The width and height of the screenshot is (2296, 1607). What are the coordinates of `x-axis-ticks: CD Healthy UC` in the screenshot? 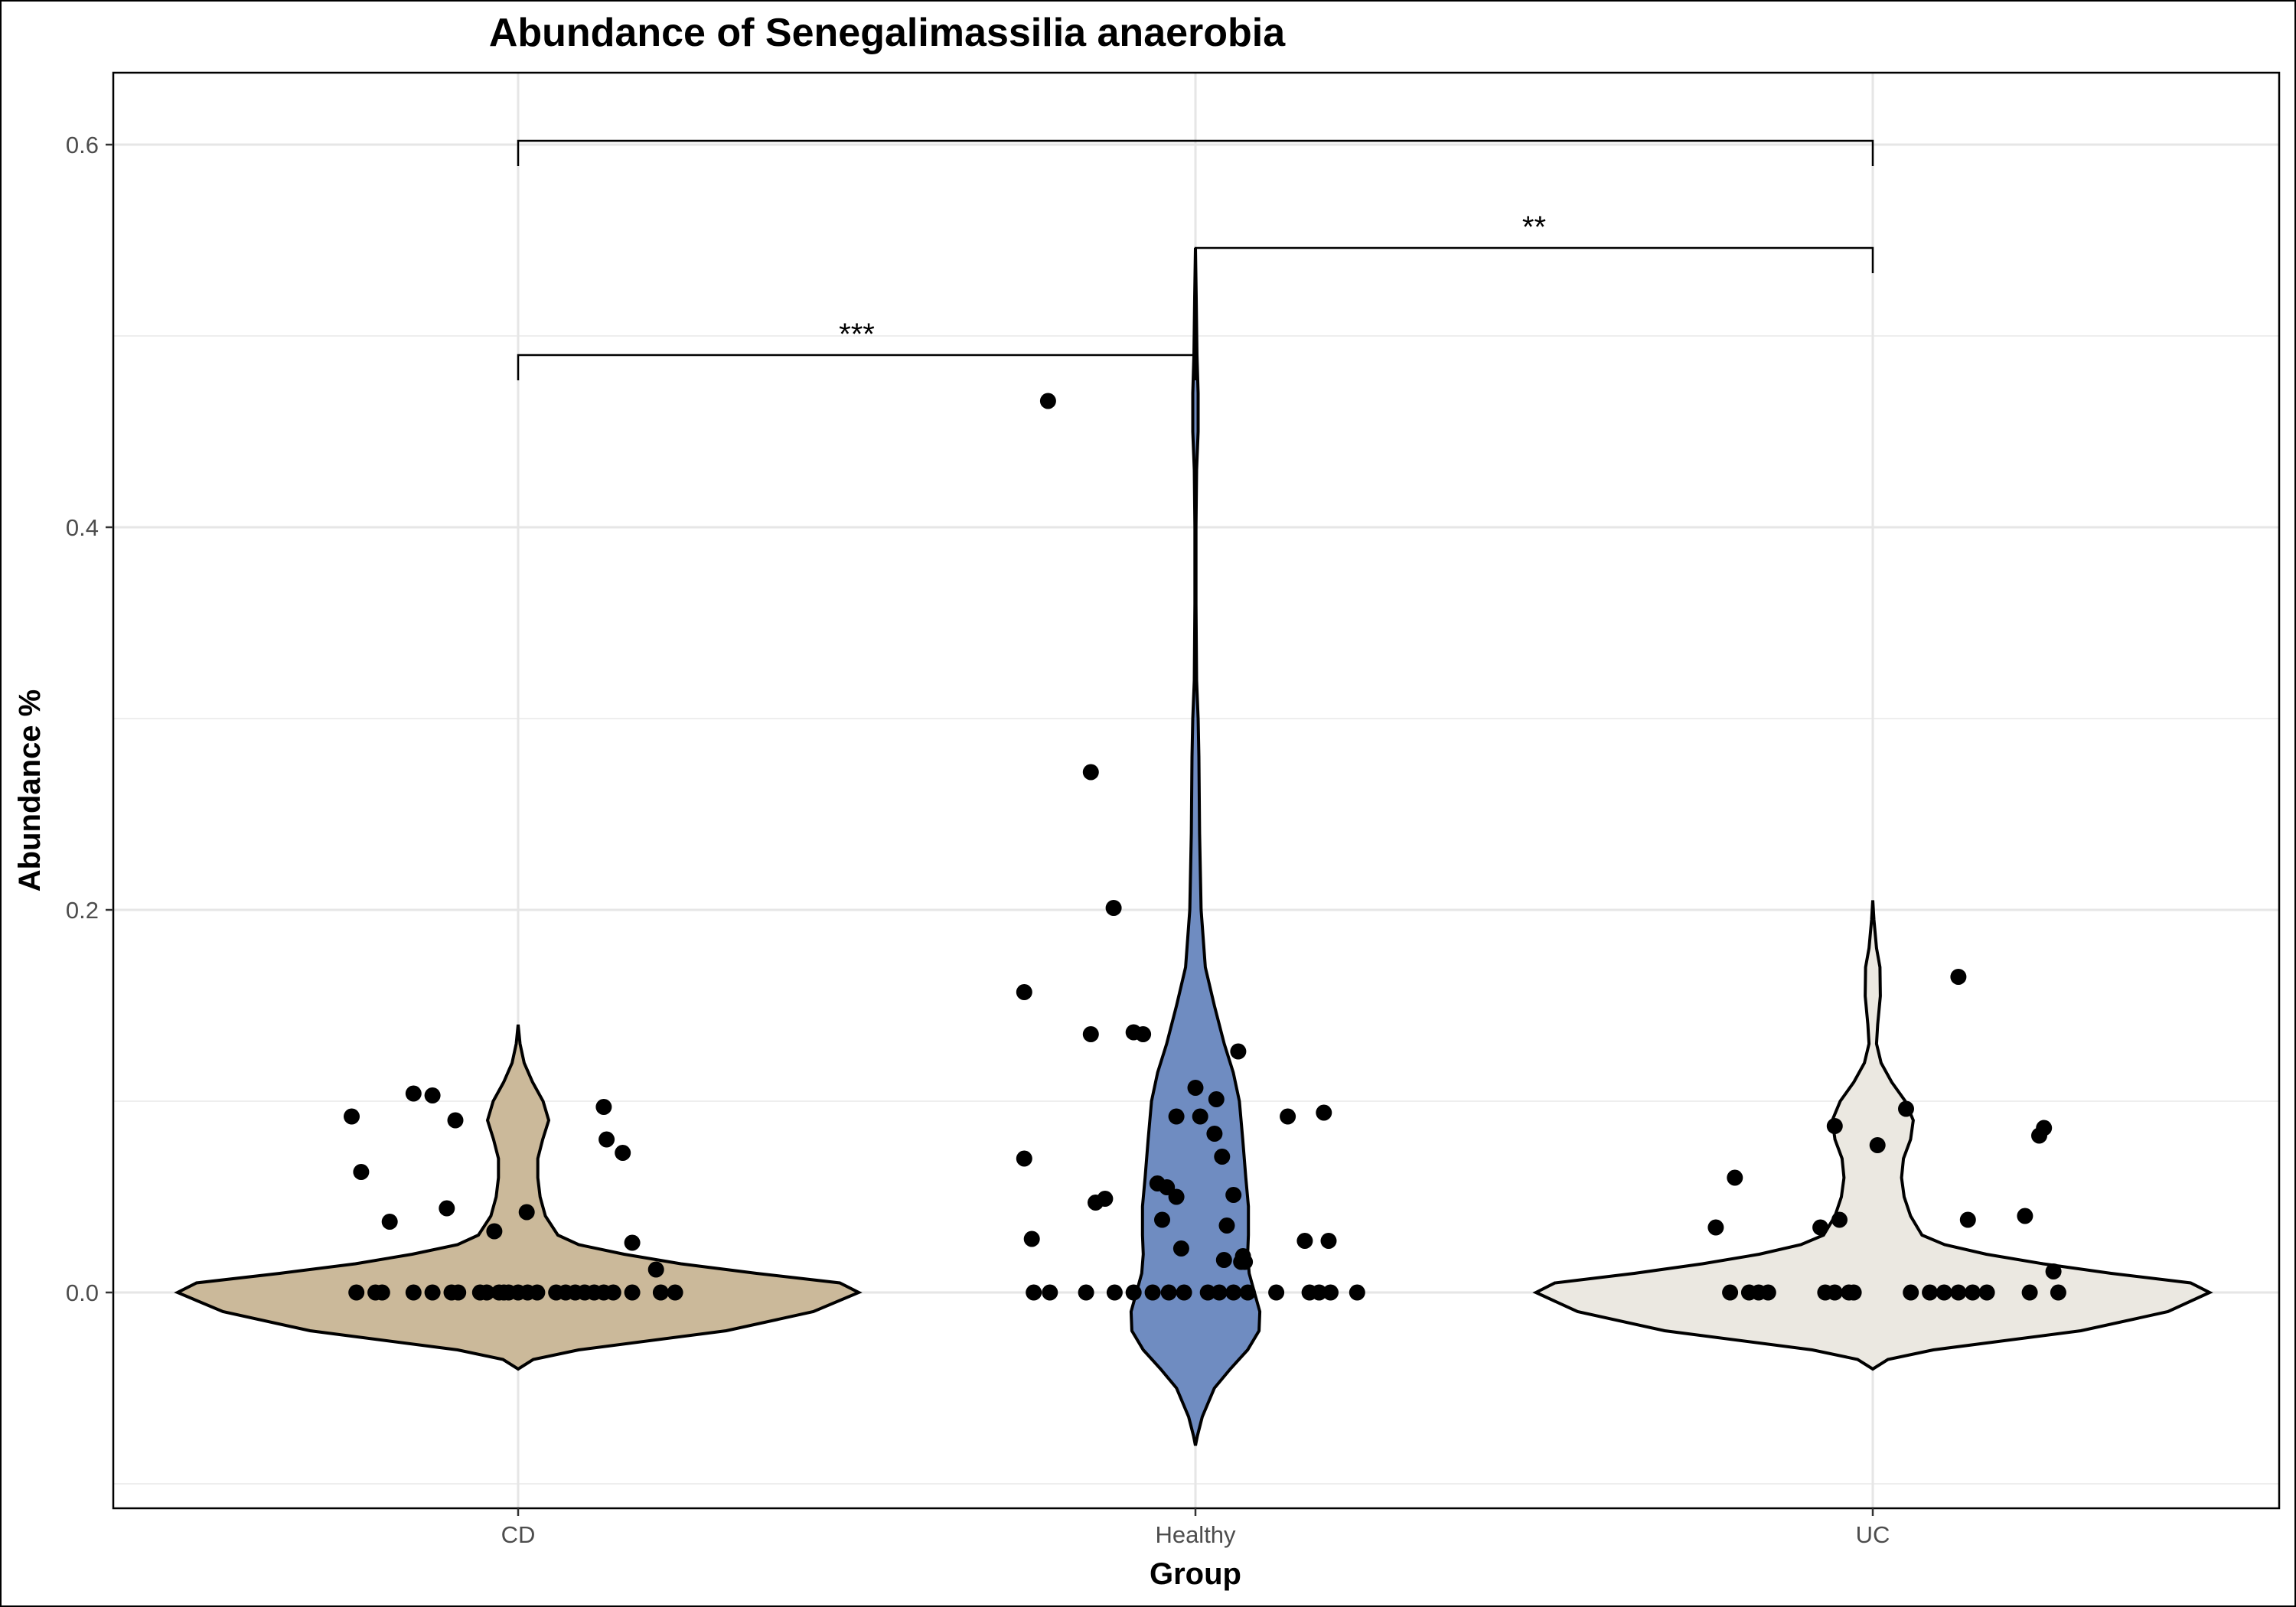 It's located at (1195, 1528).